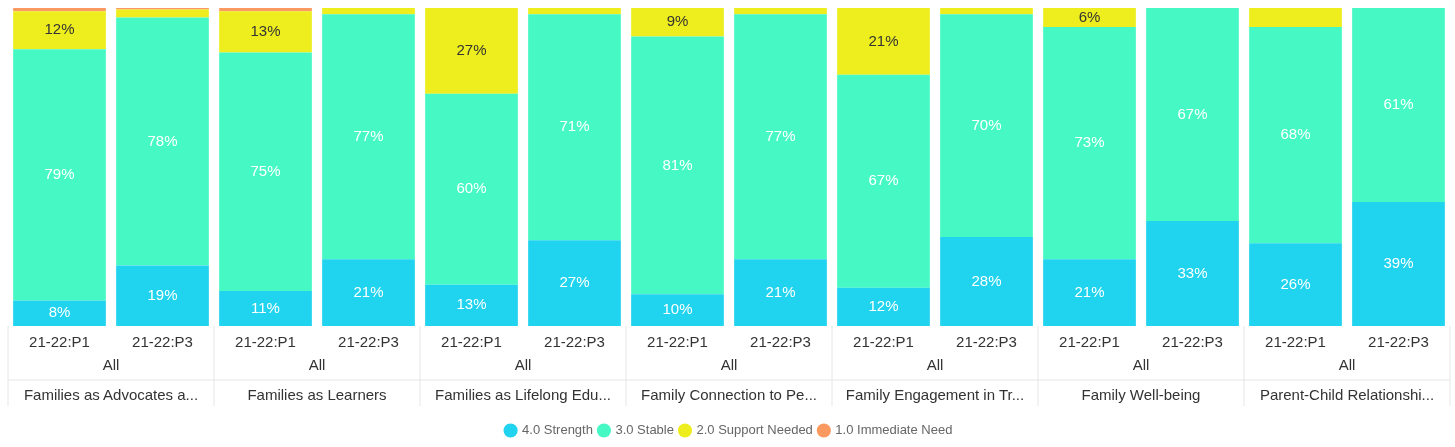 The width and height of the screenshot is (1455, 447). What do you see at coordinates (162, 294) in the screenshot?
I see `data-label: 19%` at bounding box center [162, 294].